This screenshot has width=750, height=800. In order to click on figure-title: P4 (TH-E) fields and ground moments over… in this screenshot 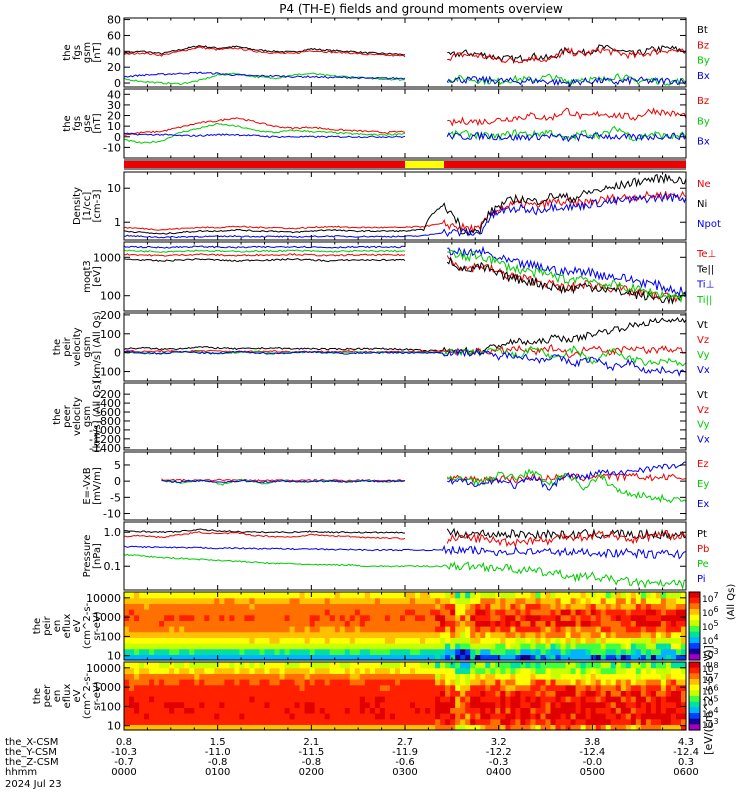, I will do `click(421, 9)`.